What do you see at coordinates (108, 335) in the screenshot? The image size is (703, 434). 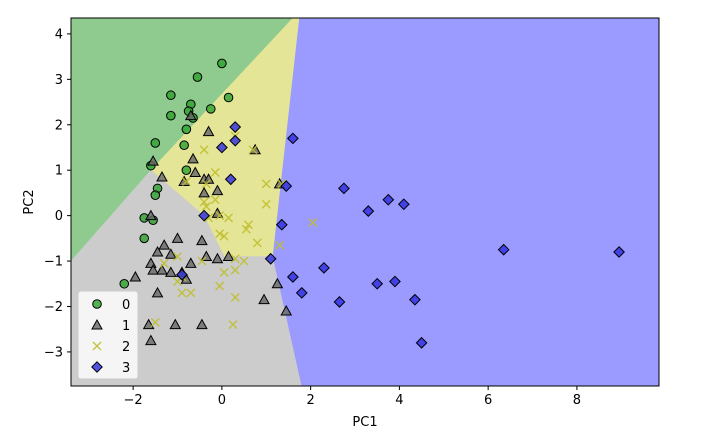 I see `legend-box` at bounding box center [108, 335].